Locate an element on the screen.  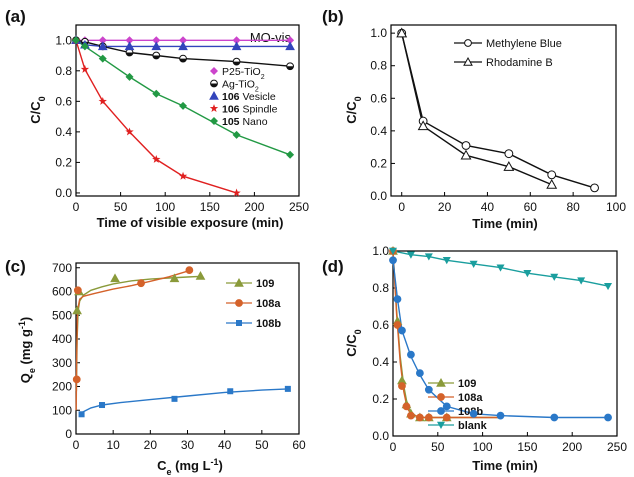
panel-a-xlabel: Time of visible exposure (min) is located at coordinates (190, 222).